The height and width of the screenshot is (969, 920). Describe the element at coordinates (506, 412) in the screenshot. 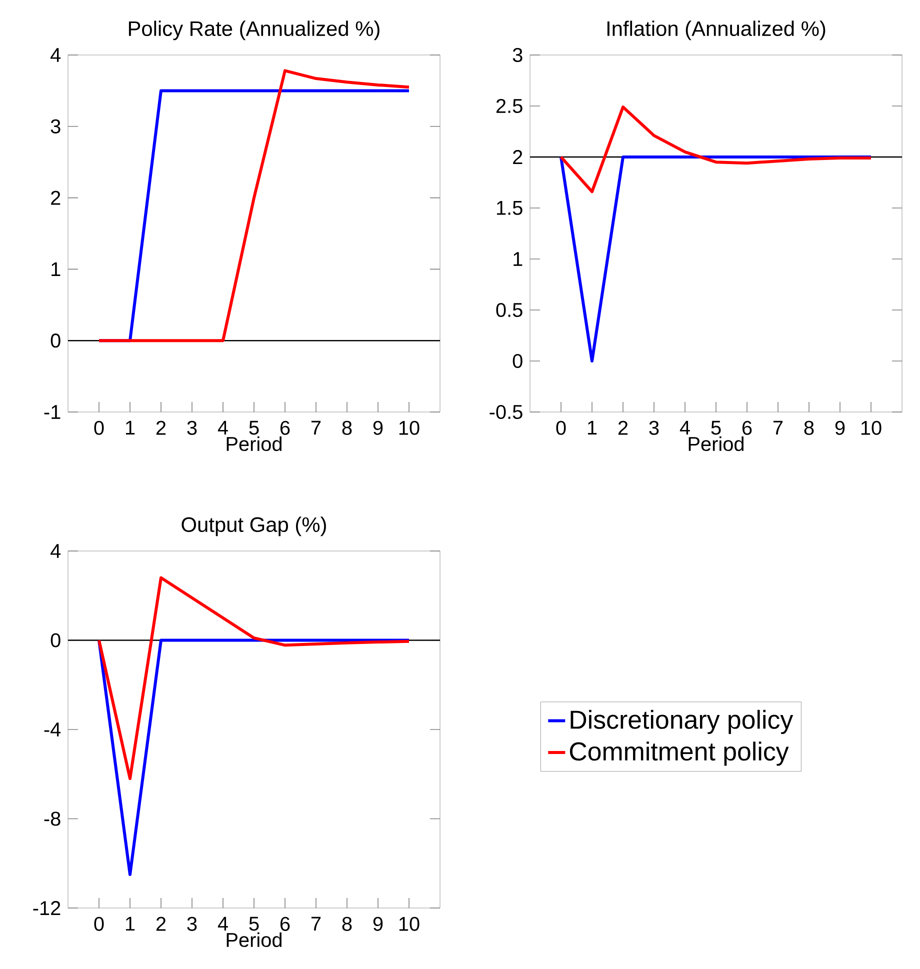

I see `y-tick-label: -0.5` at that location.